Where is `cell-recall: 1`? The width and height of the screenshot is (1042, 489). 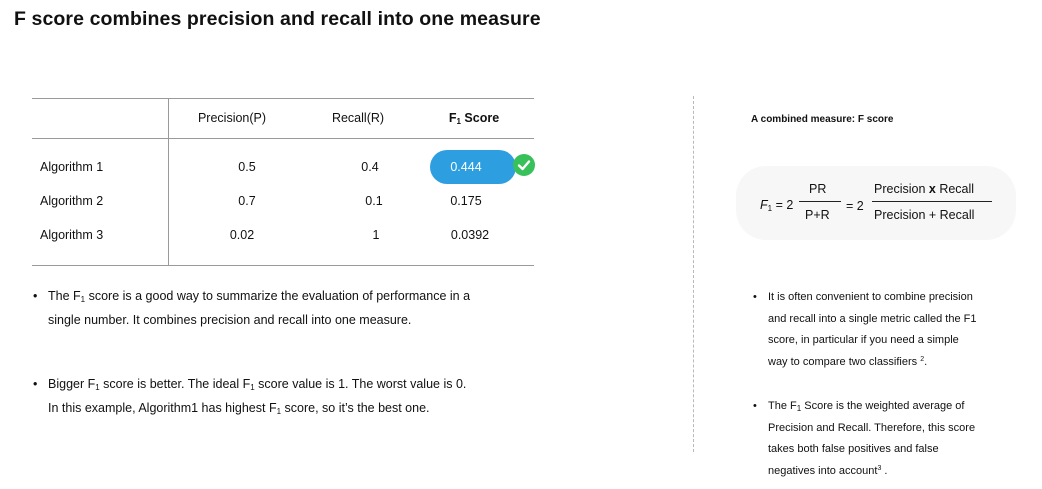 cell-recall: 1 is located at coordinates (376, 235).